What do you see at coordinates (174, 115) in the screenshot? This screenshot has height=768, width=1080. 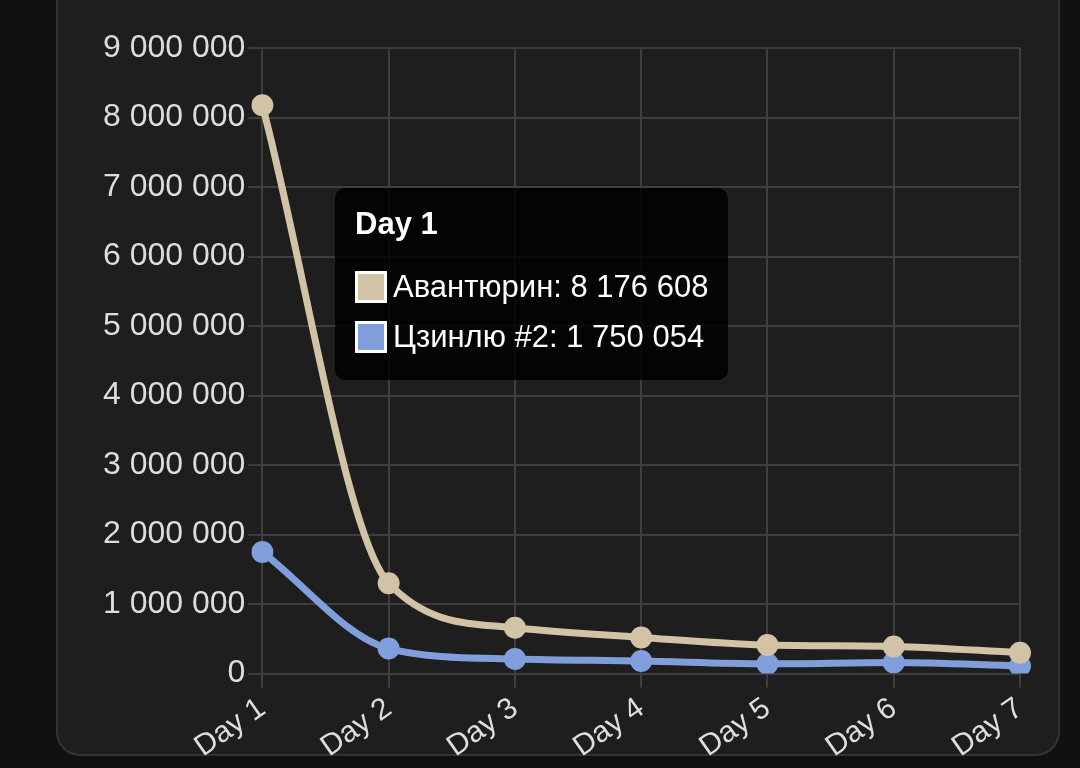 I see `y-tick-label: 8 000 000` at bounding box center [174, 115].